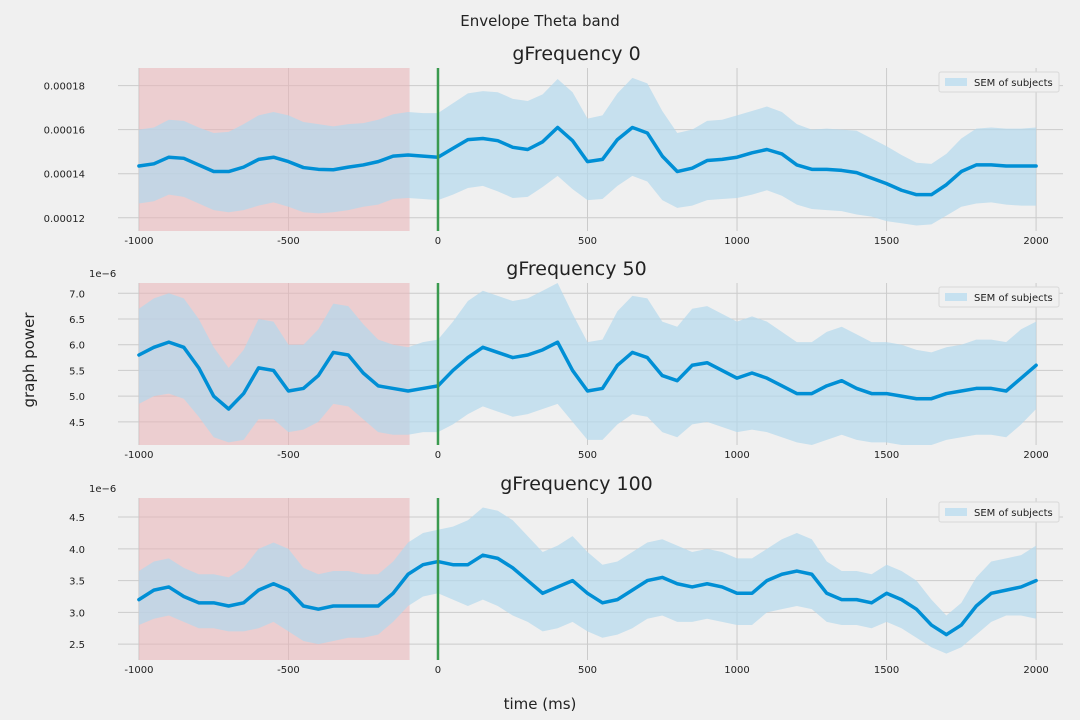 The image size is (1080, 720). What do you see at coordinates (77, 346) in the screenshot?
I see `y-tick-label: 6.0` at bounding box center [77, 346].